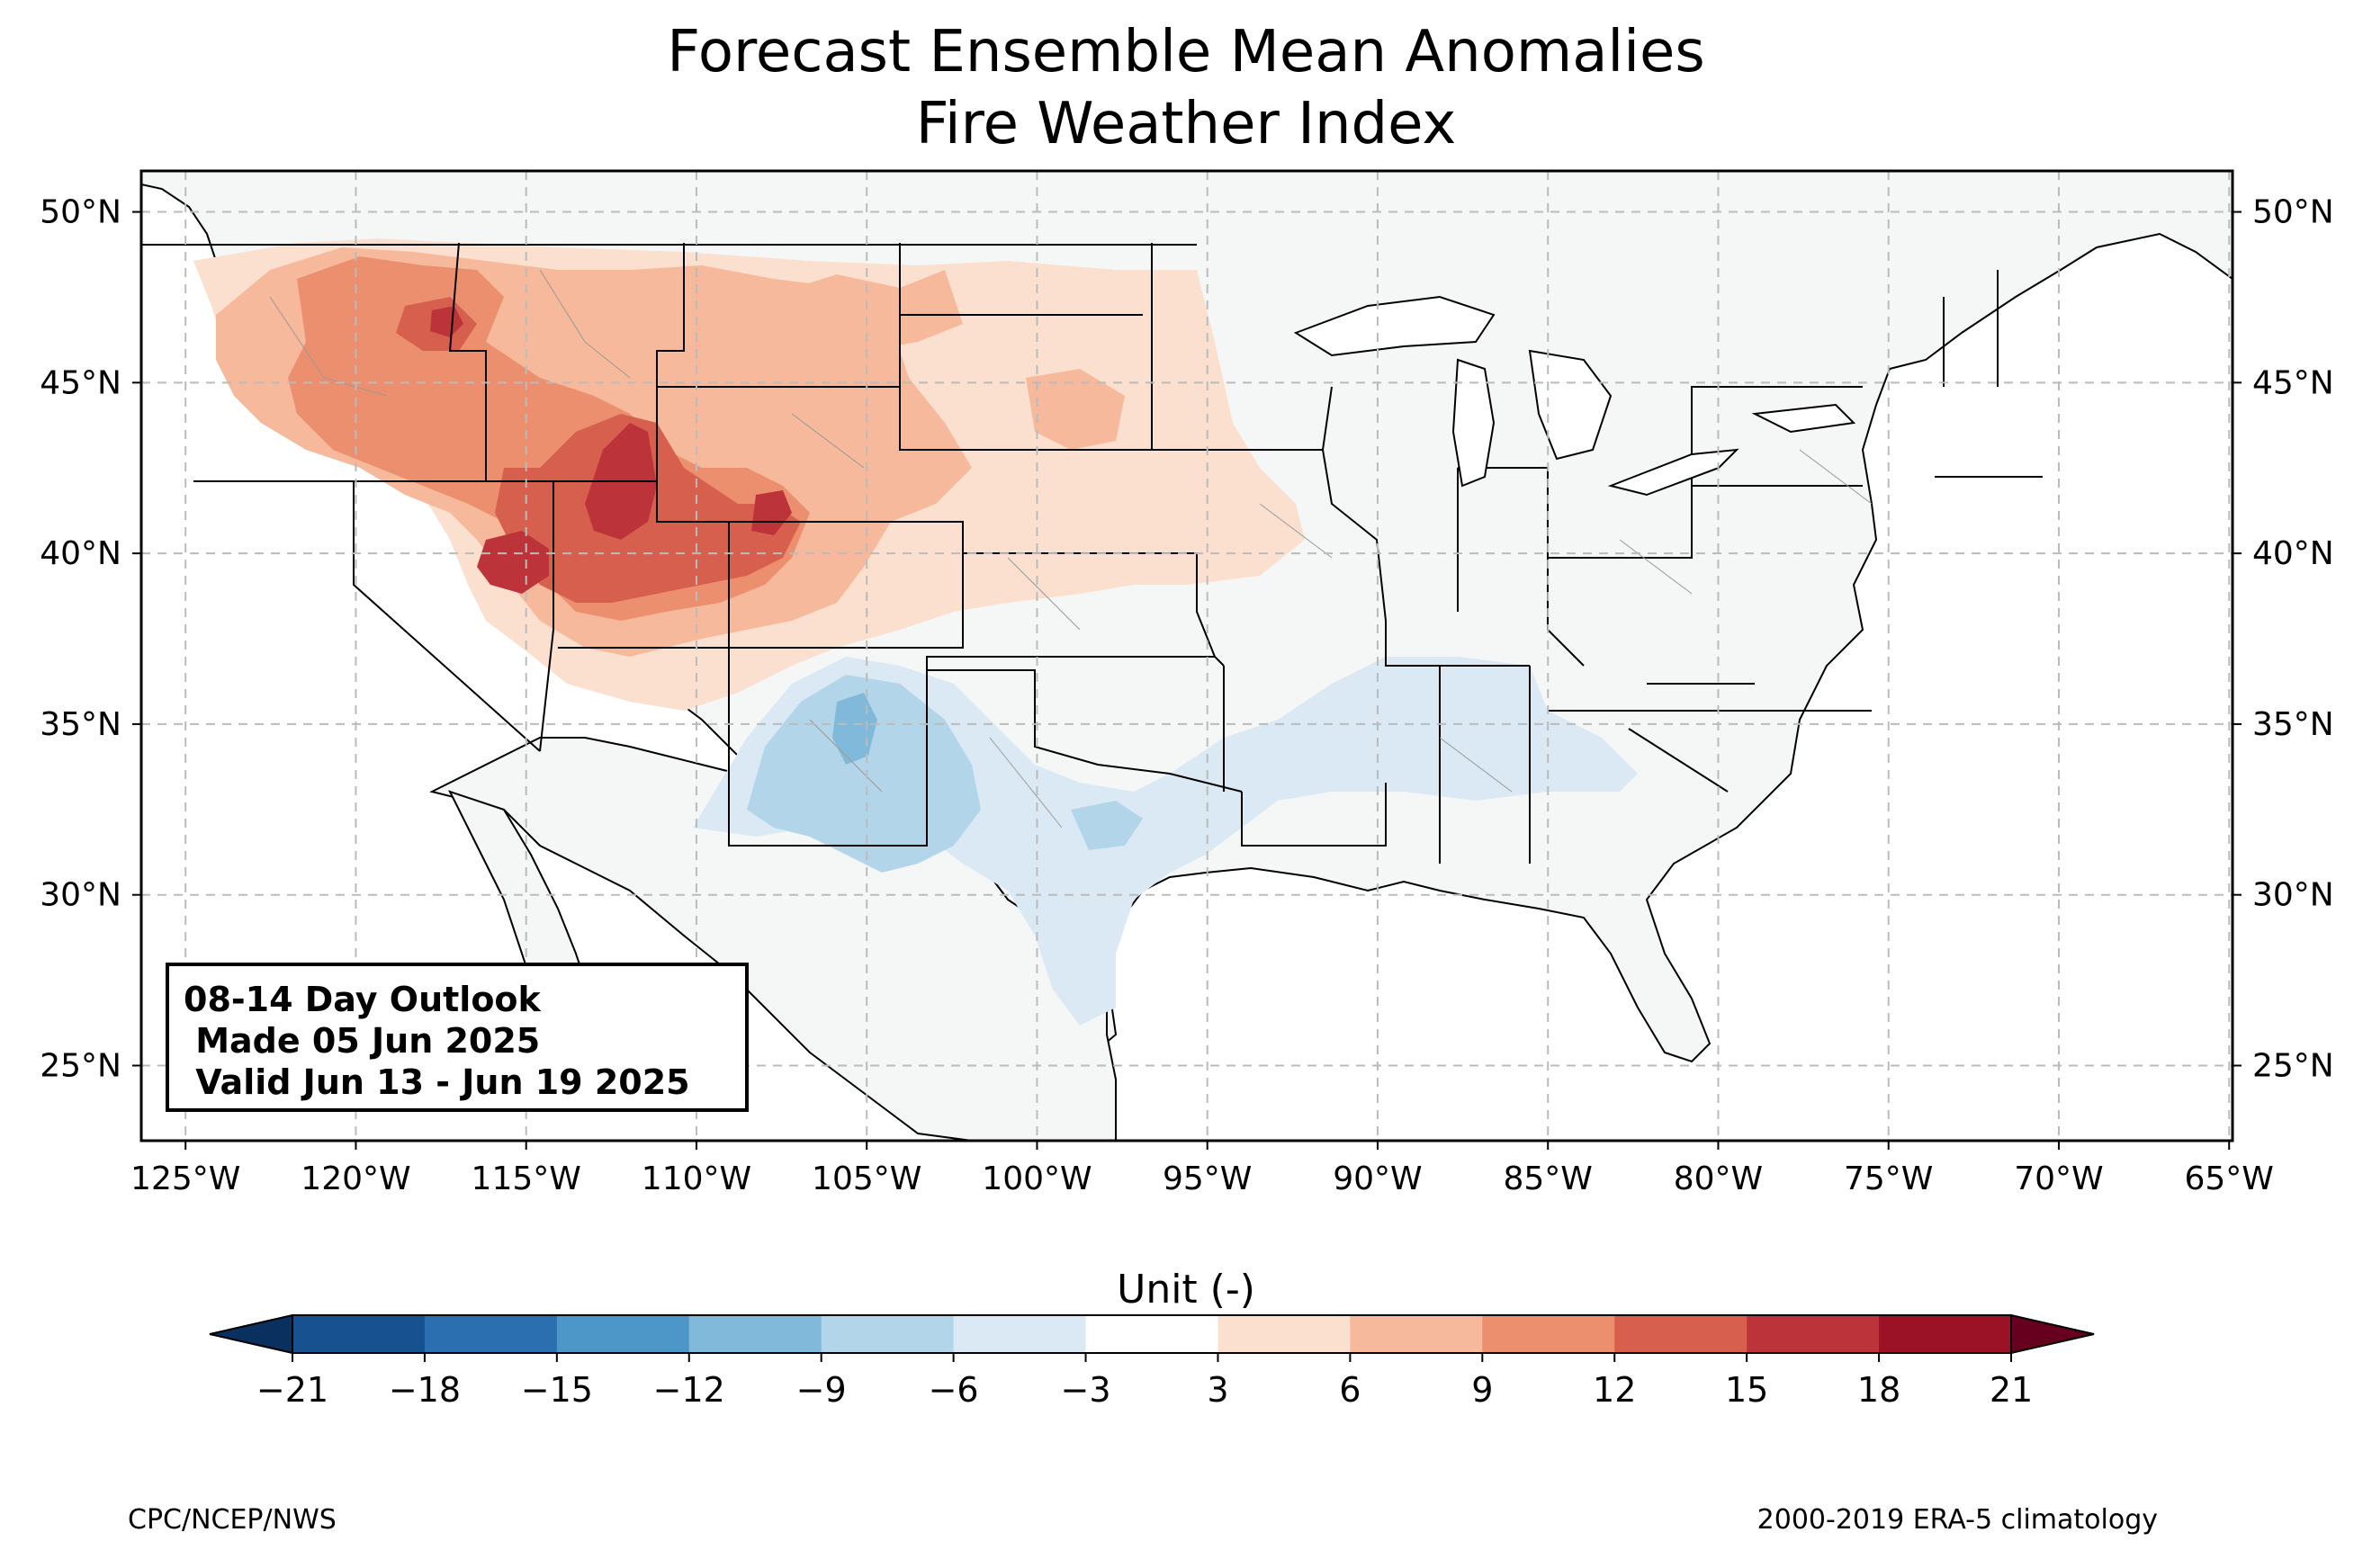  What do you see at coordinates (1889, 1178) in the screenshot?
I see `lon-label: 75°W` at bounding box center [1889, 1178].